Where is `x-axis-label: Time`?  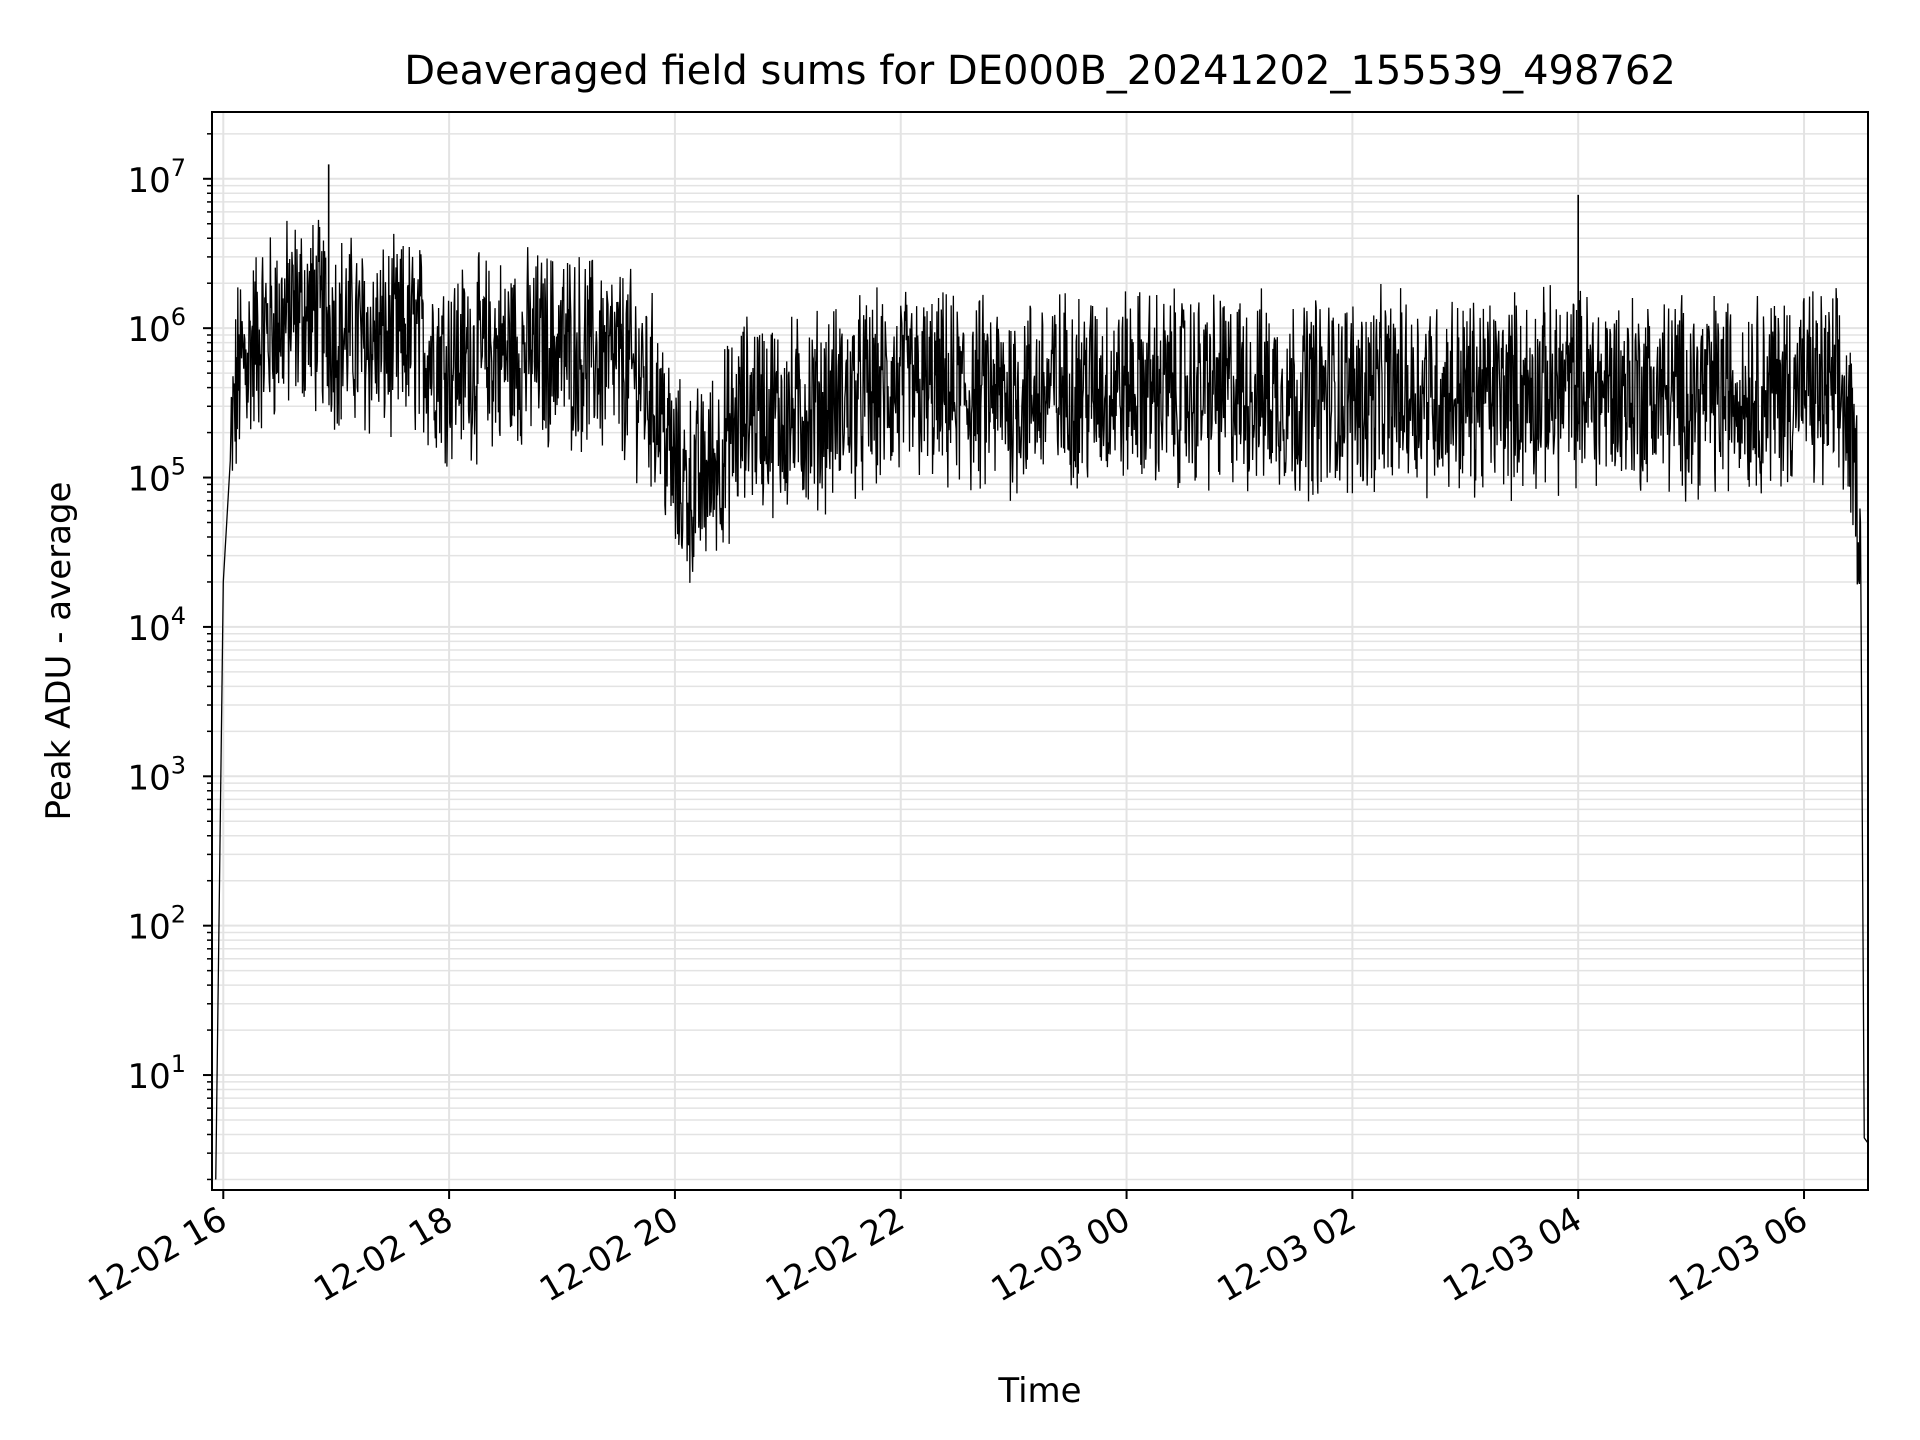
x-axis-label: Time is located at coordinates (1039, 1391).